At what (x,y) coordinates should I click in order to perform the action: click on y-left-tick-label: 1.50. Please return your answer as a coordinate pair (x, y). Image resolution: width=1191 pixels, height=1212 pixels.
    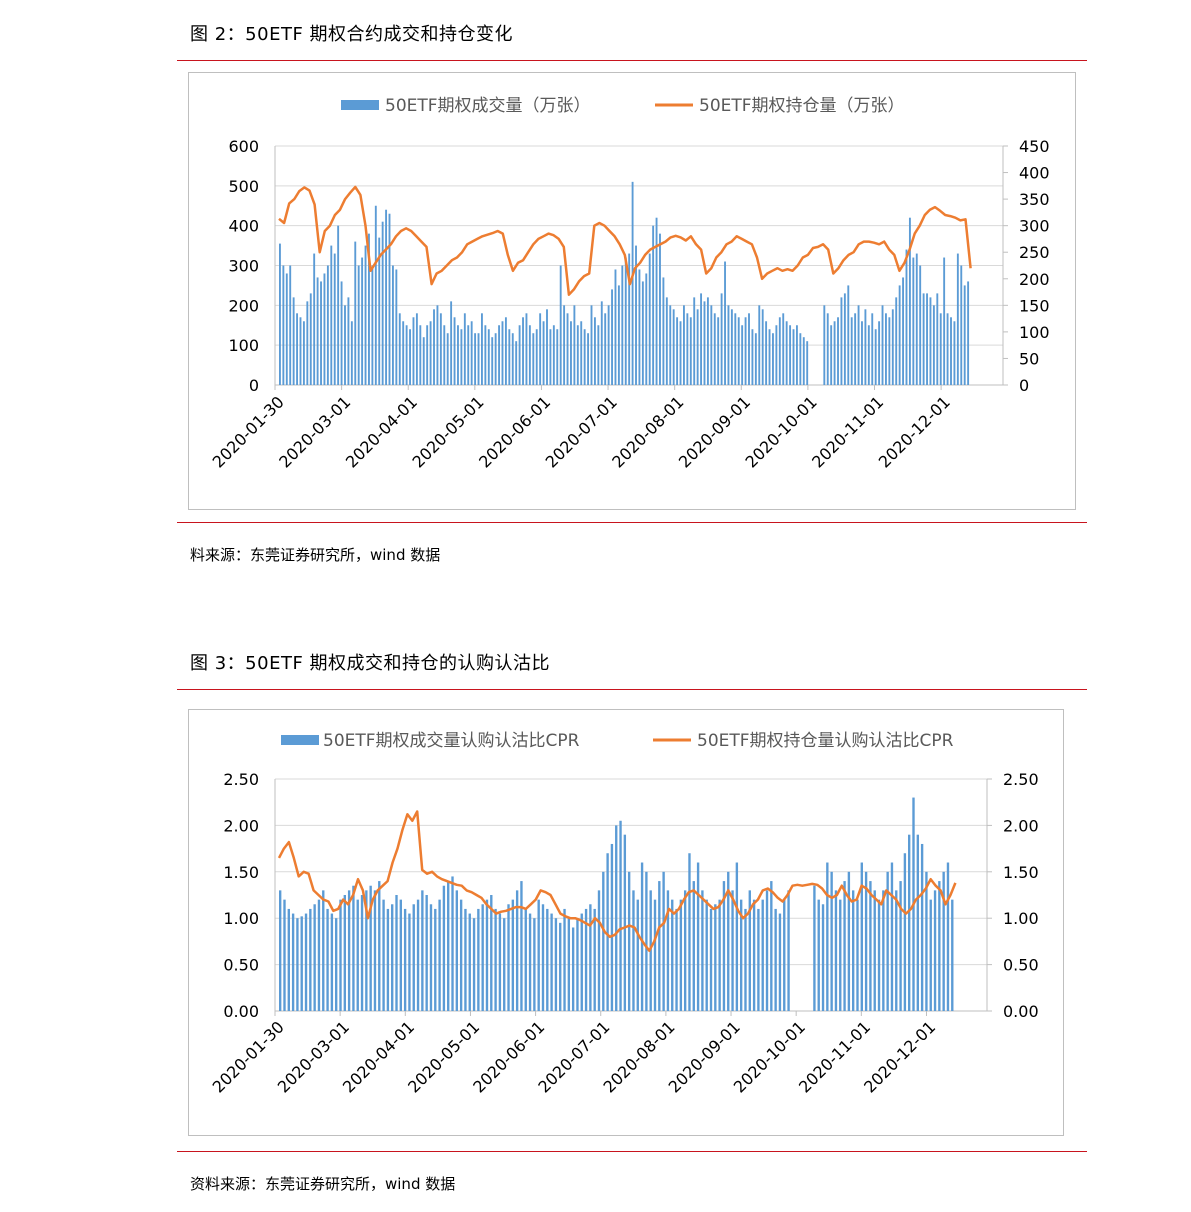
    Looking at the image, I should click on (241, 872).